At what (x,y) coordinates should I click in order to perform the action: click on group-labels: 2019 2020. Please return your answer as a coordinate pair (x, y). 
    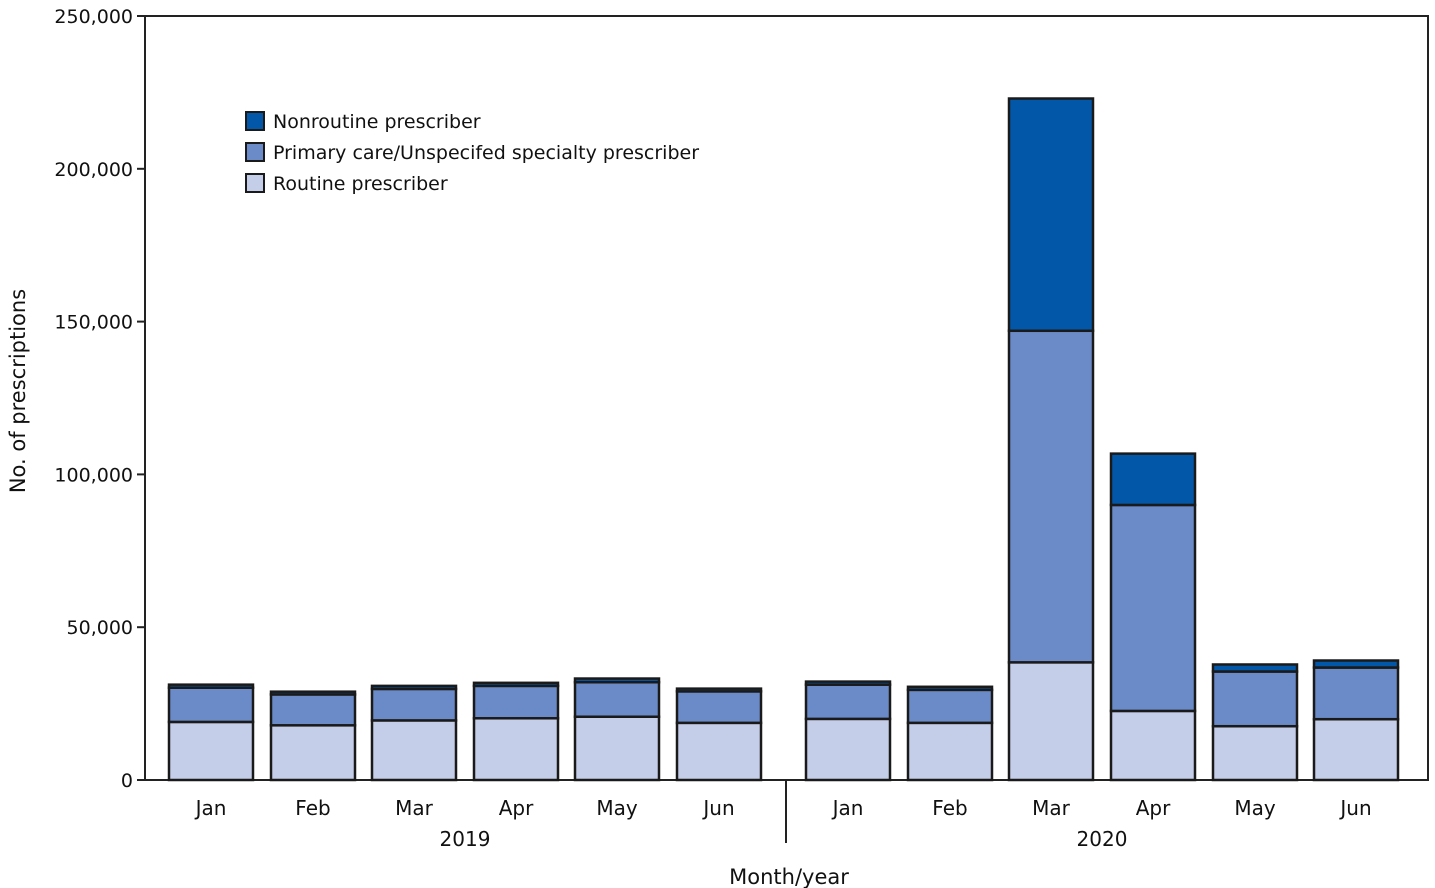
    Looking at the image, I should click on (784, 839).